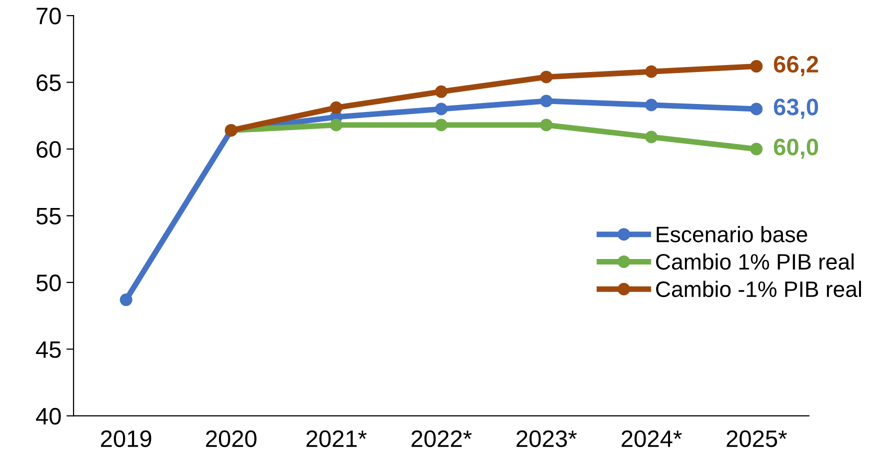 Image resolution: width=886 pixels, height=459 pixels. Describe the element at coordinates (652, 439) in the screenshot. I see `x-tick-label: 2024*` at that location.